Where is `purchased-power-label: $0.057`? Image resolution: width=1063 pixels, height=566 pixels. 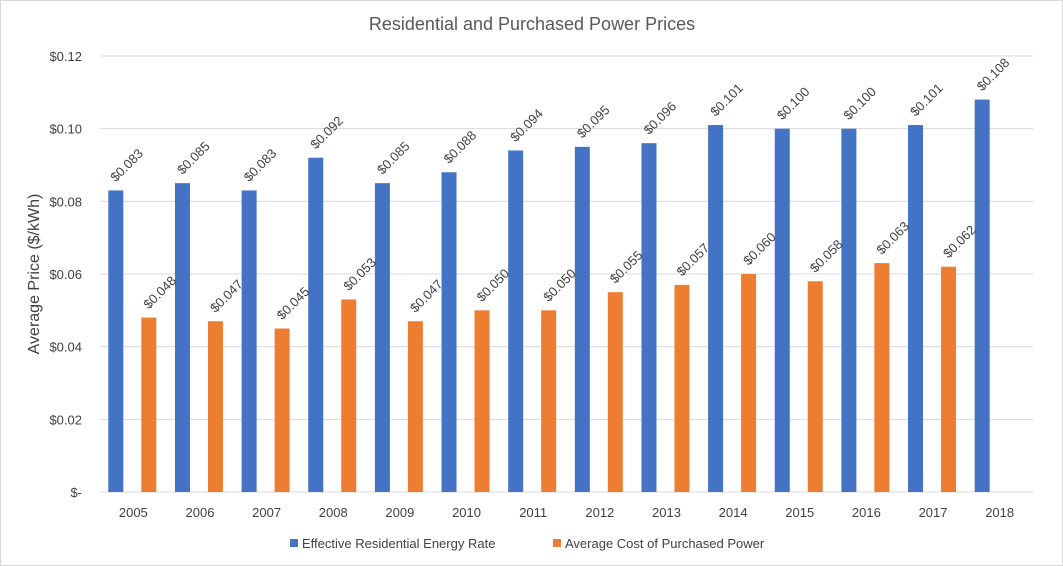 purchased-power-label: $0.057 is located at coordinates (692, 259).